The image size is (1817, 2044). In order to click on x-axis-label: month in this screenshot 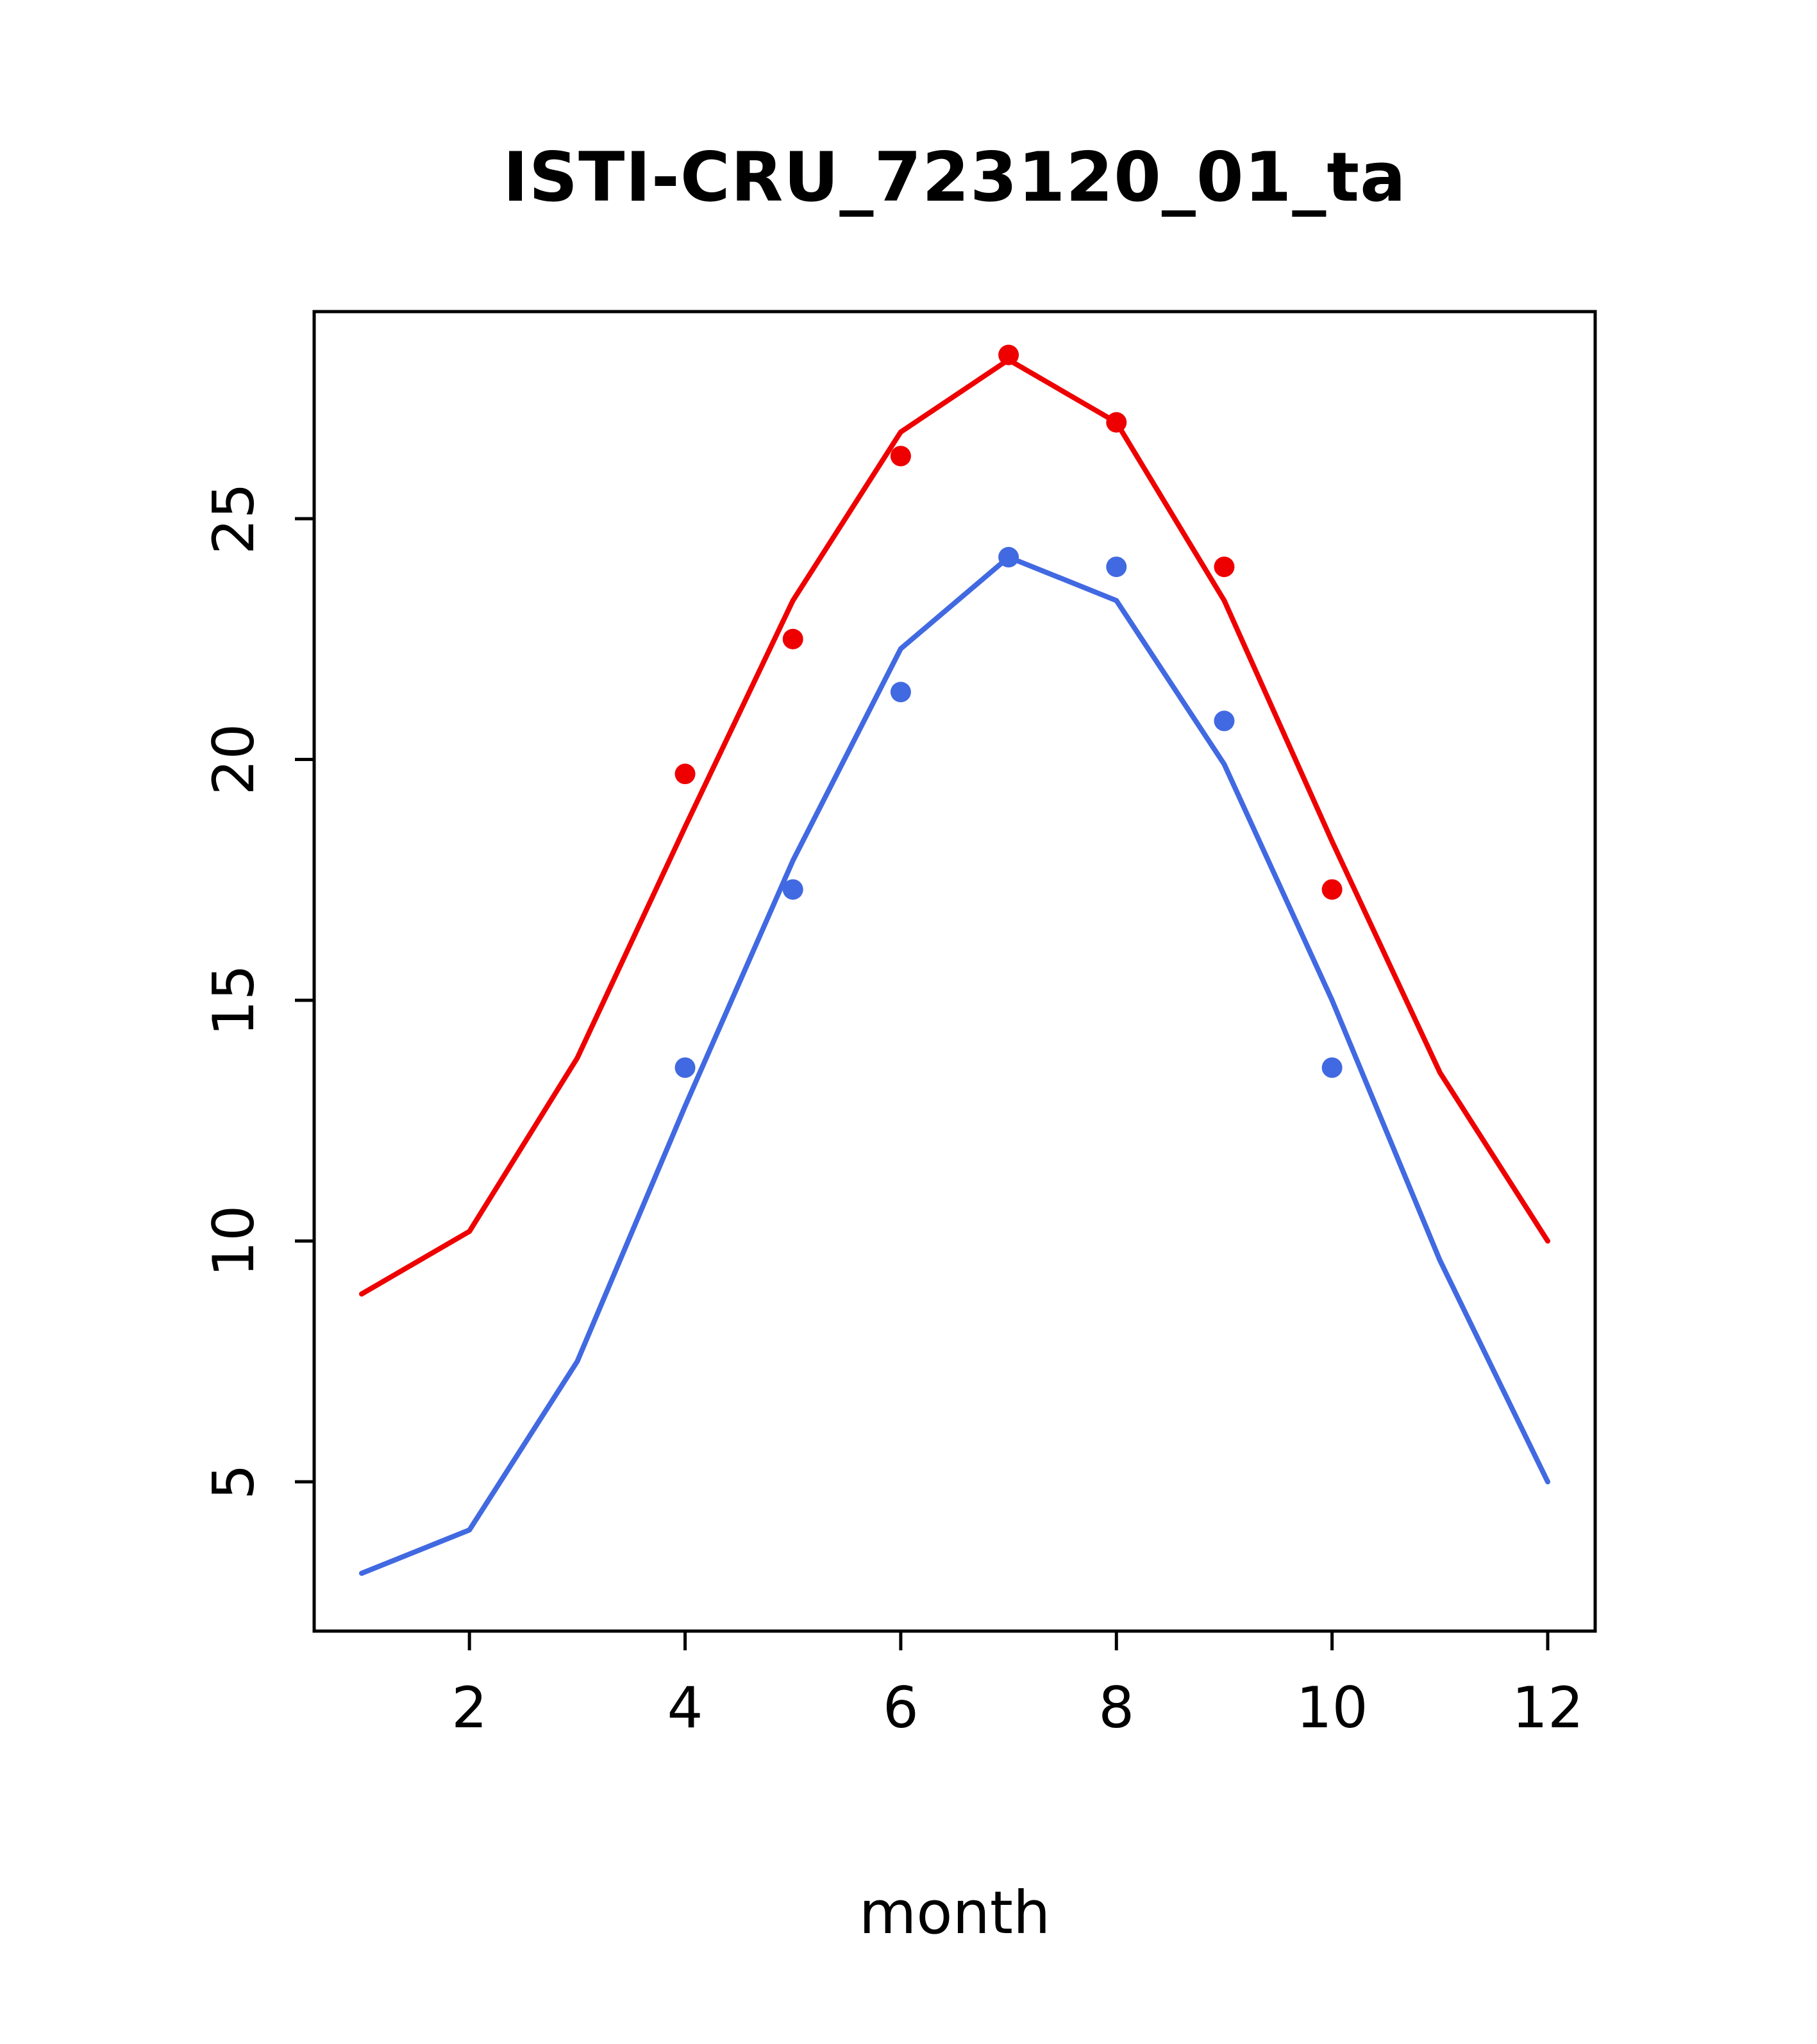, I will do `click(954, 1913)`.